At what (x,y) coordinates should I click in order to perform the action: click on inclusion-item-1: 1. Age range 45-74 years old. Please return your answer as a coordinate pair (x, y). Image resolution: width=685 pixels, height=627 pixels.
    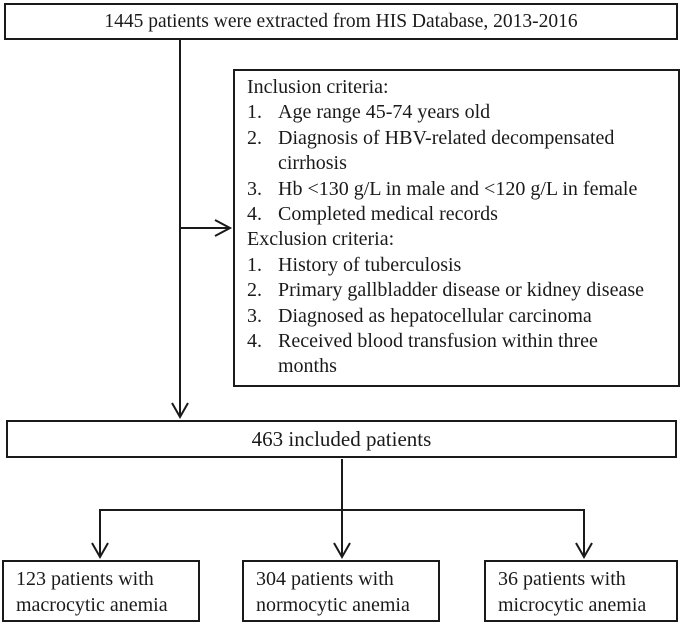
    Looking at the image, I should click on (454, 112).